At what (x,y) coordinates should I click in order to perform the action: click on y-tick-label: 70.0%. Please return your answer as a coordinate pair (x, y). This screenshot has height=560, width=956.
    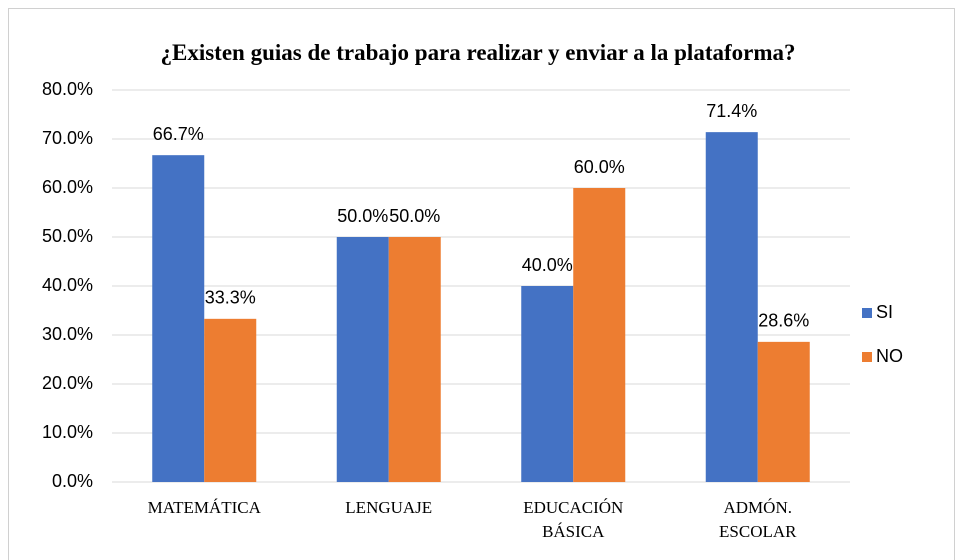
    Looking at the image, I should click on (67, 138).